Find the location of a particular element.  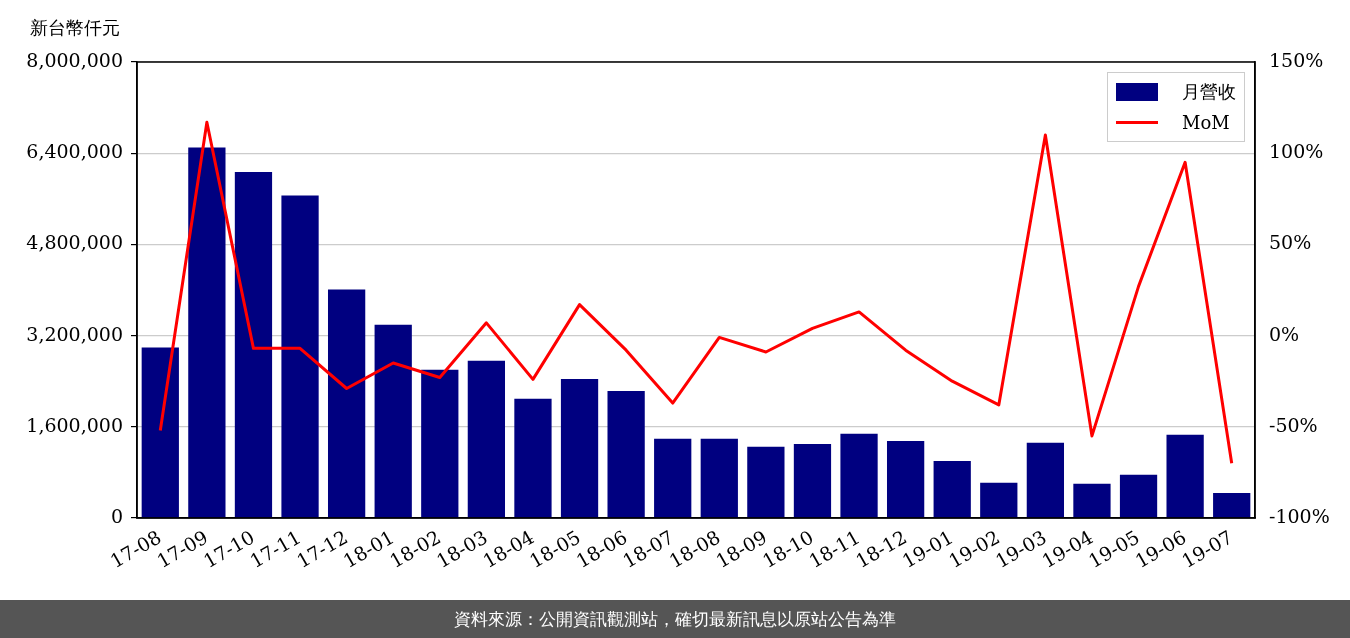

y-tick-label: 0 is located at coordinates (116, 515).